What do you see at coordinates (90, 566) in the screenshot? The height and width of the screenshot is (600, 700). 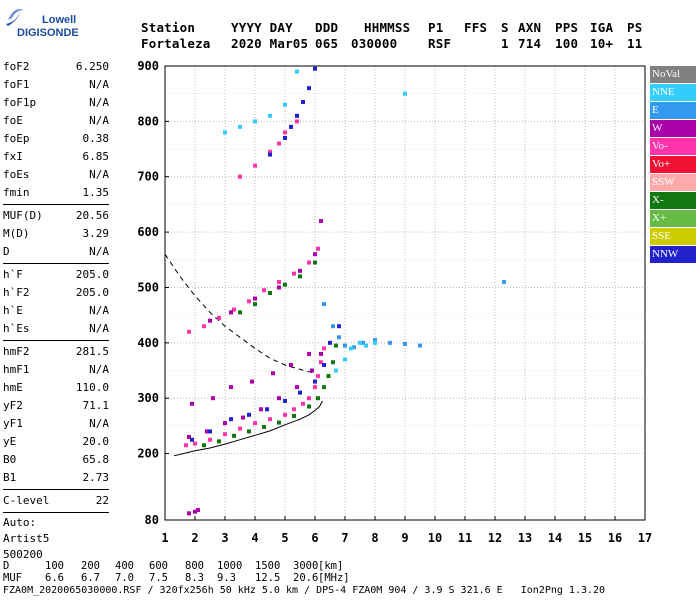 I see `footer-value: 200` at bounding box center [90, 566].